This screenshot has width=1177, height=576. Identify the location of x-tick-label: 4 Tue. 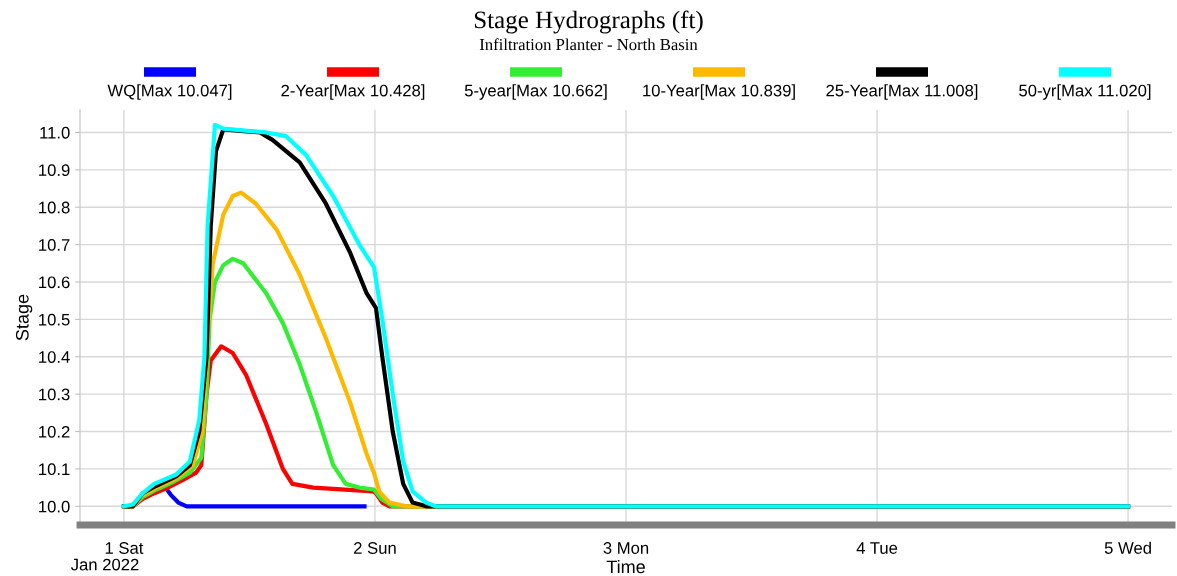
(877, 548).